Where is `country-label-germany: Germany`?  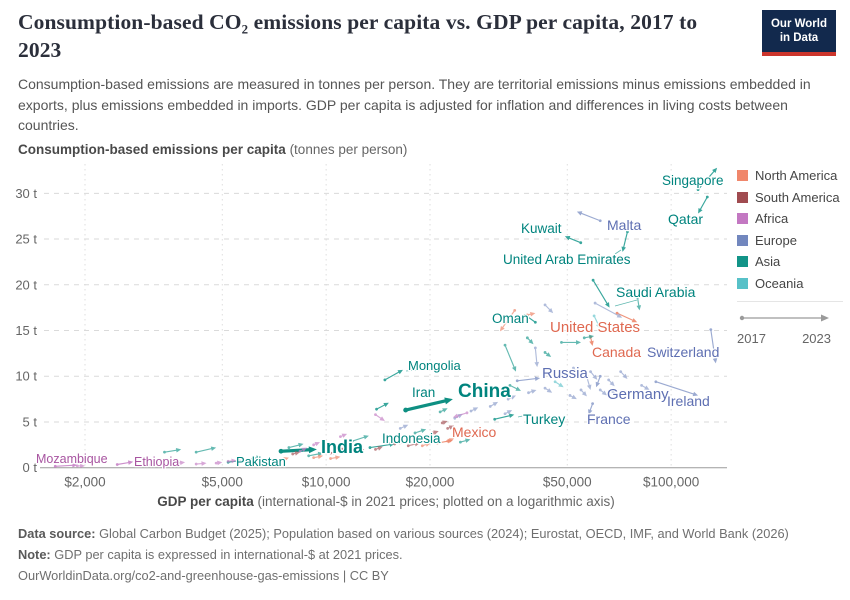
country-label-germany: Germany is located at coordinates (638, 395).